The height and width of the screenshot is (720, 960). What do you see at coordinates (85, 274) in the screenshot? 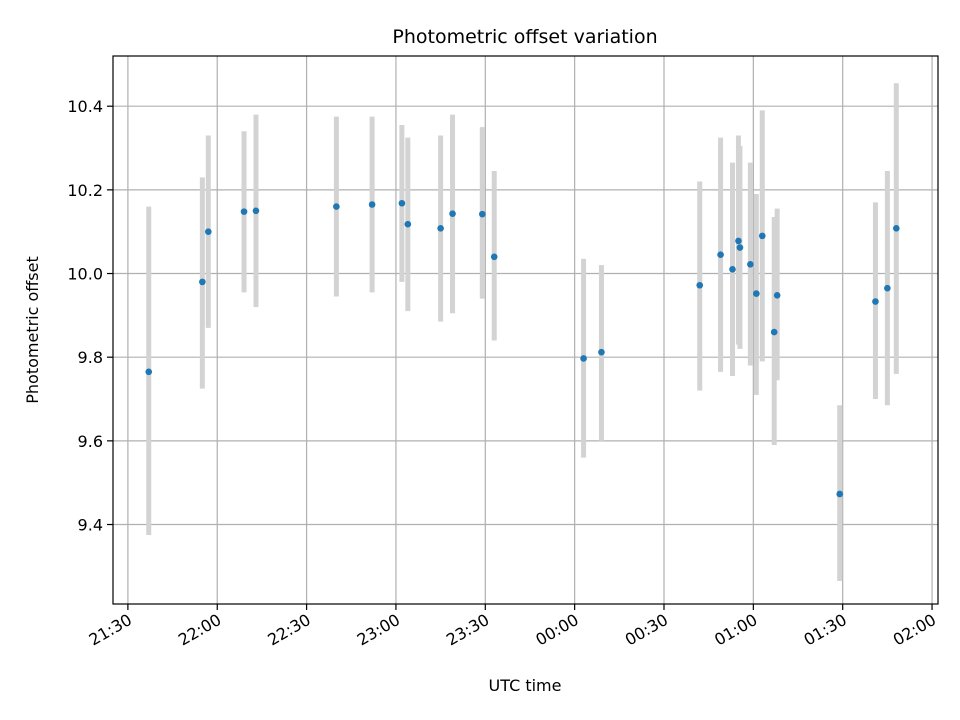
I see `y-tick-label: 10.0` at bounding box center [85, 274].